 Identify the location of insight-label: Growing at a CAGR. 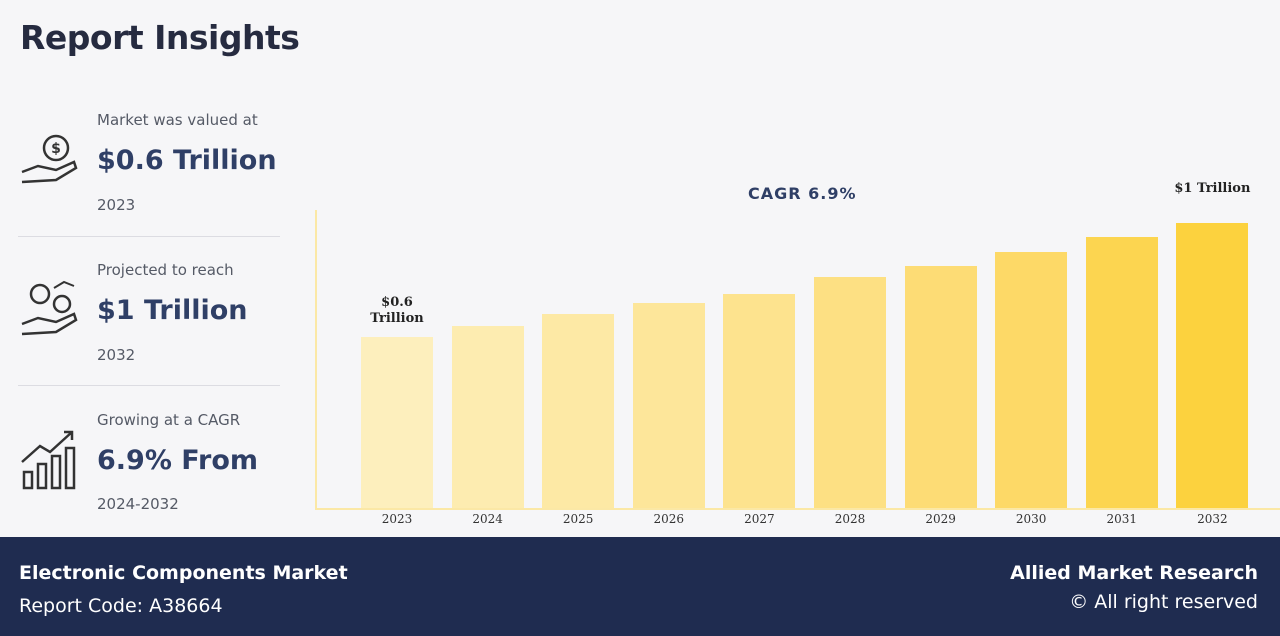
(169, 420).